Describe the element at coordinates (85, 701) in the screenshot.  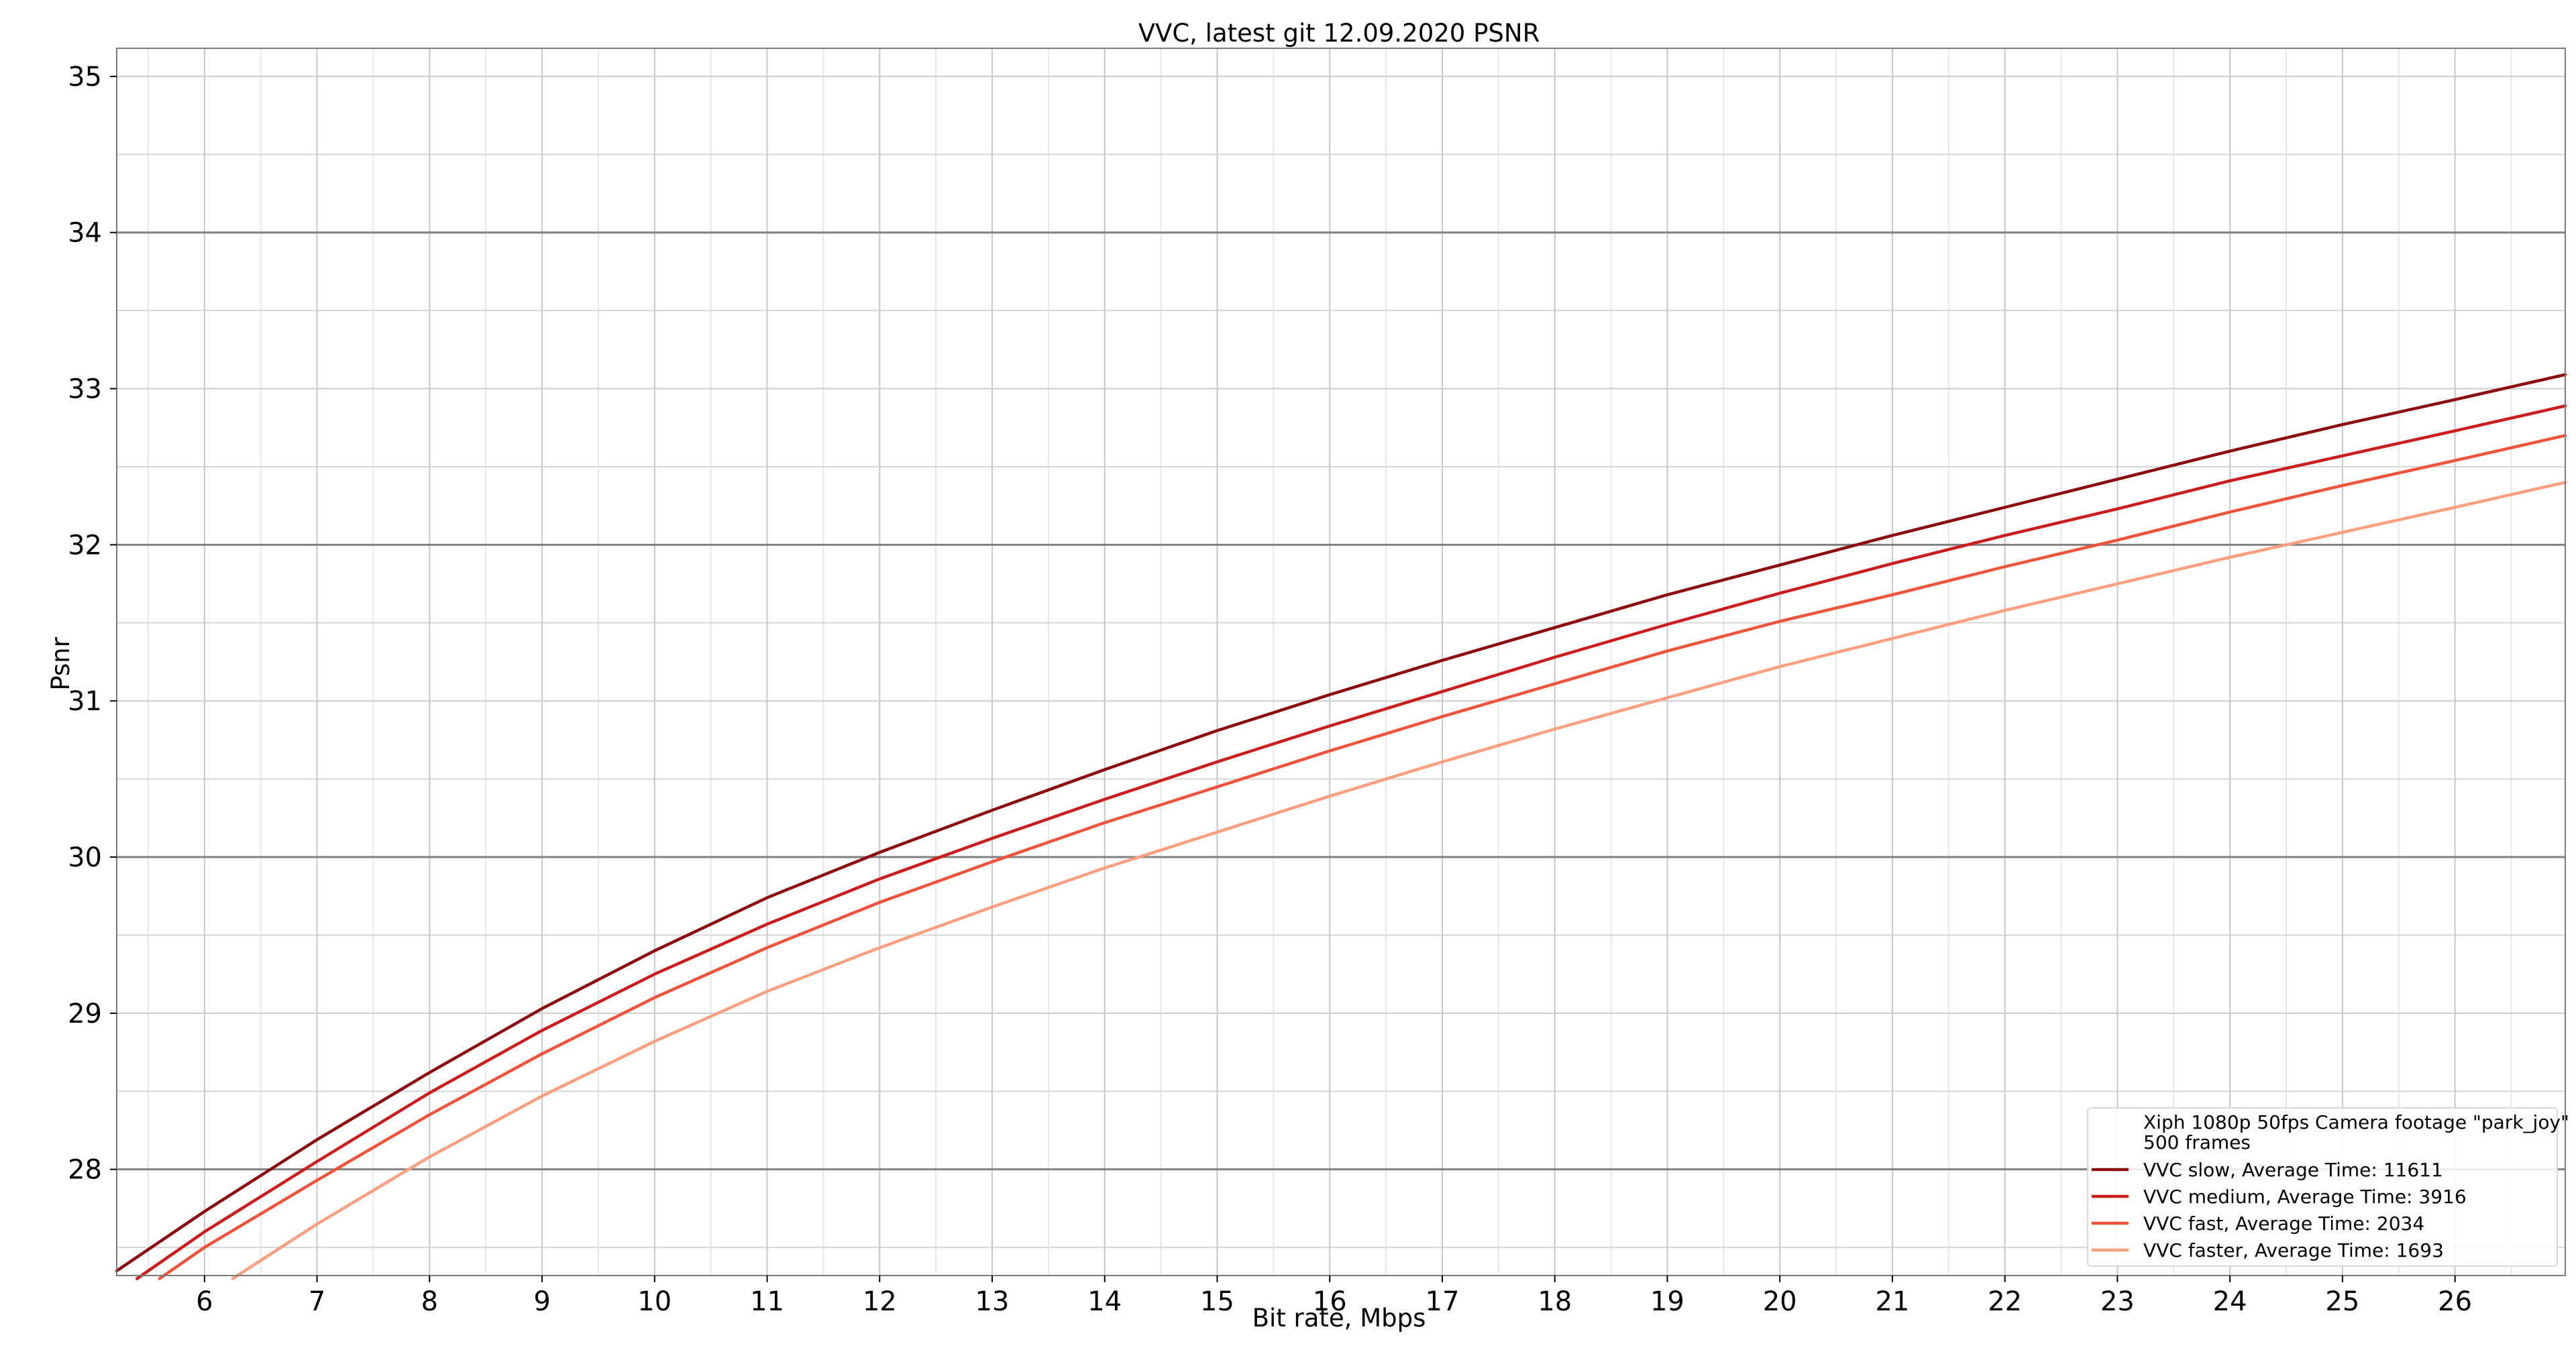
I see `y-tick-label: 31` at that location.